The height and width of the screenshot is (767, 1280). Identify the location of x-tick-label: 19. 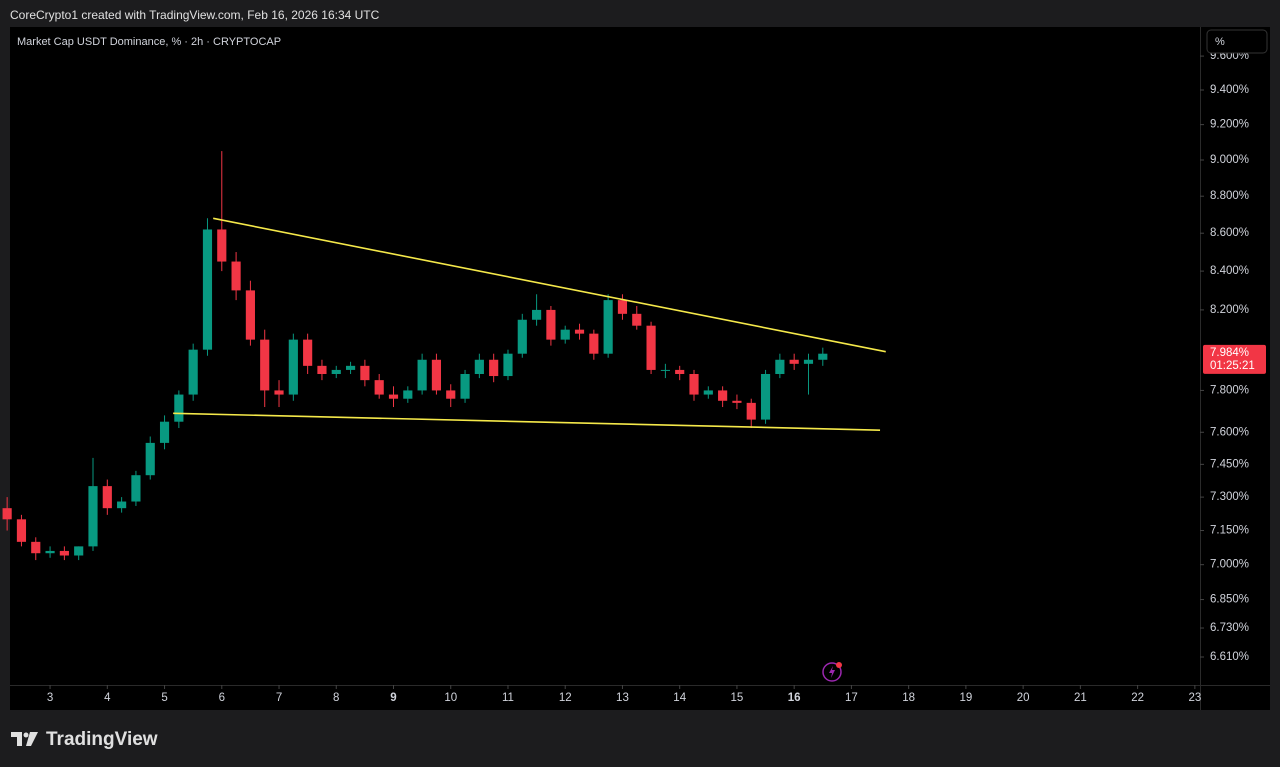
(965, 698).